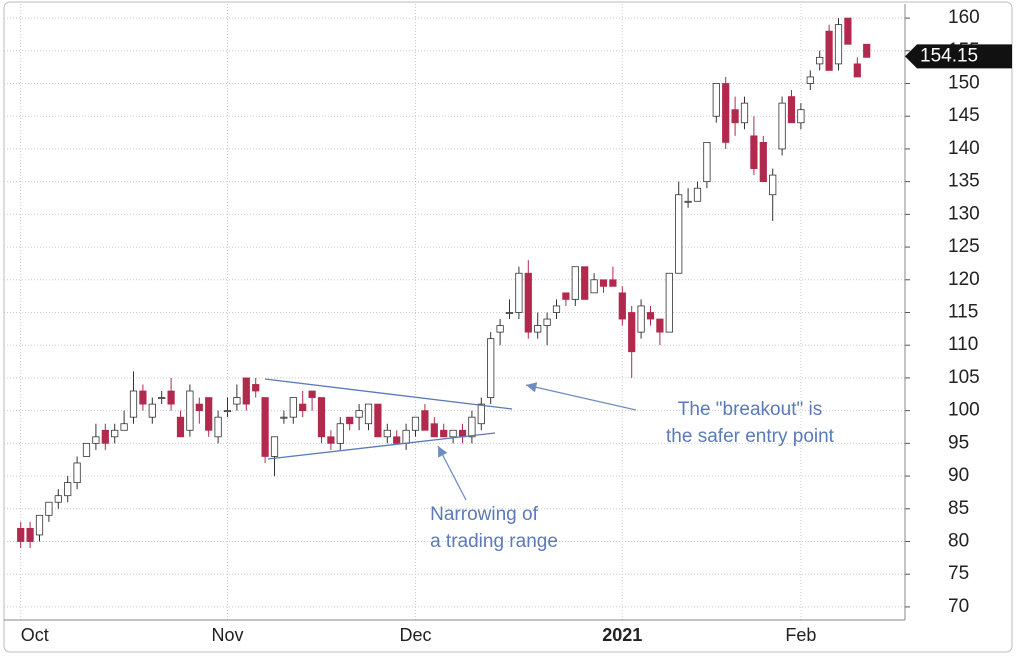  What do you see at coordinates (964, 115) in the screenshot?
I see `y-tick-label: 145` at bounding box center [964, 115].